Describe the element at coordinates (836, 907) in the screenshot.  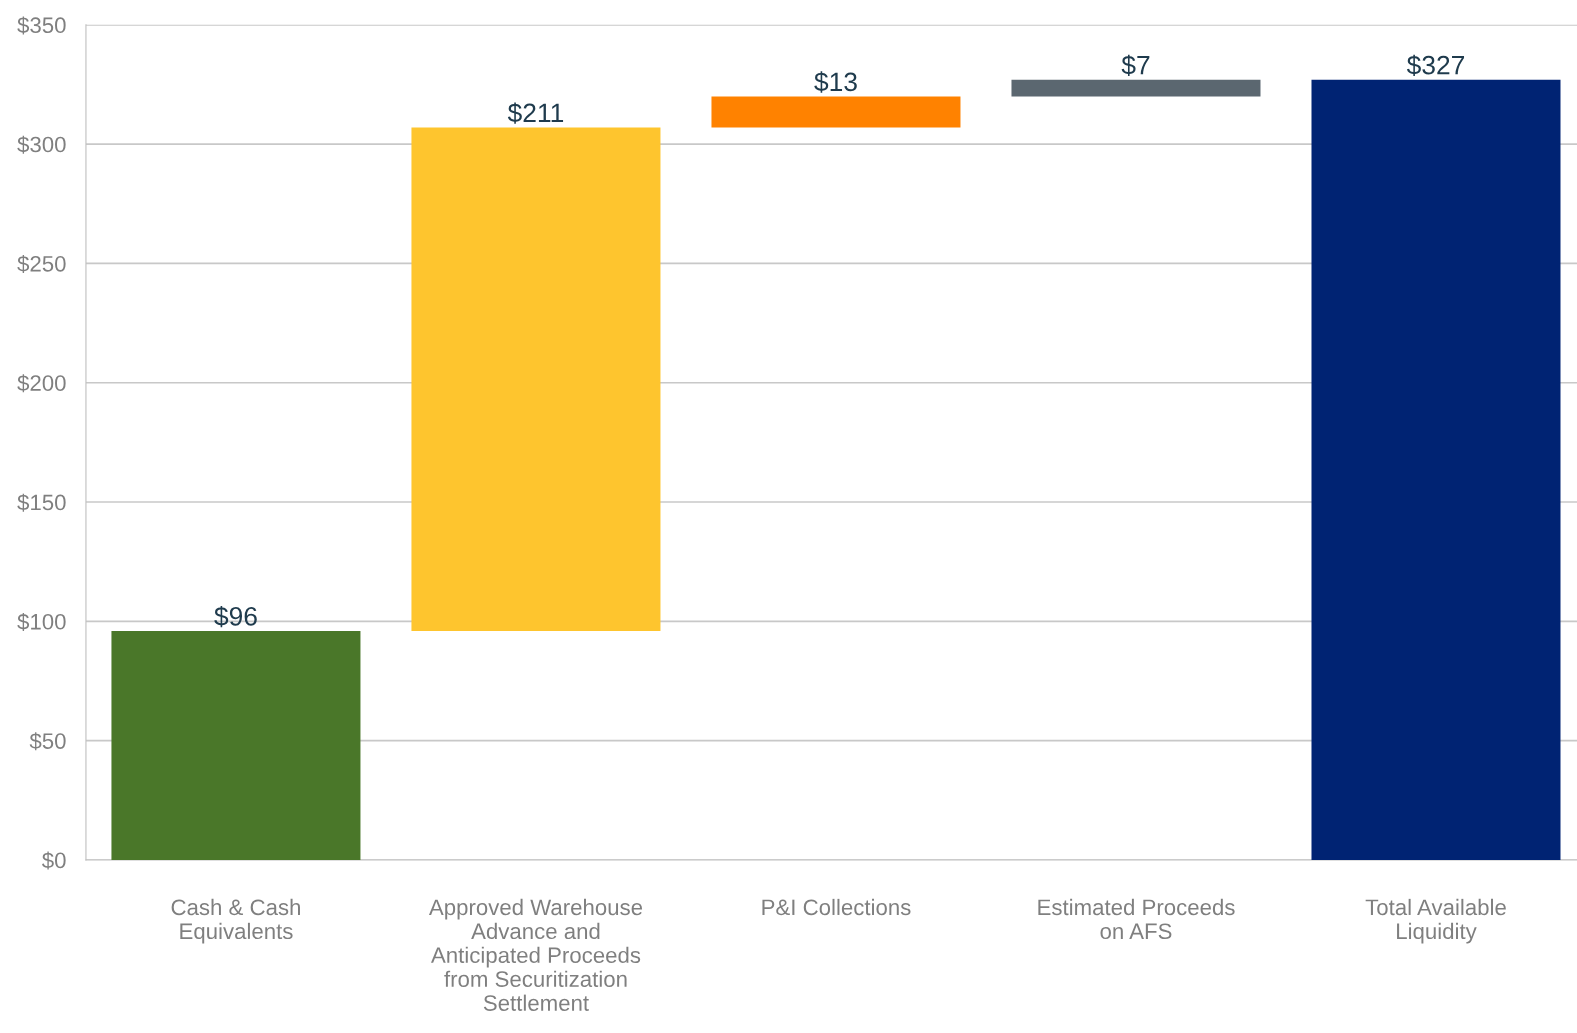
I see `x-tick-label: P&I Collections` at that location.